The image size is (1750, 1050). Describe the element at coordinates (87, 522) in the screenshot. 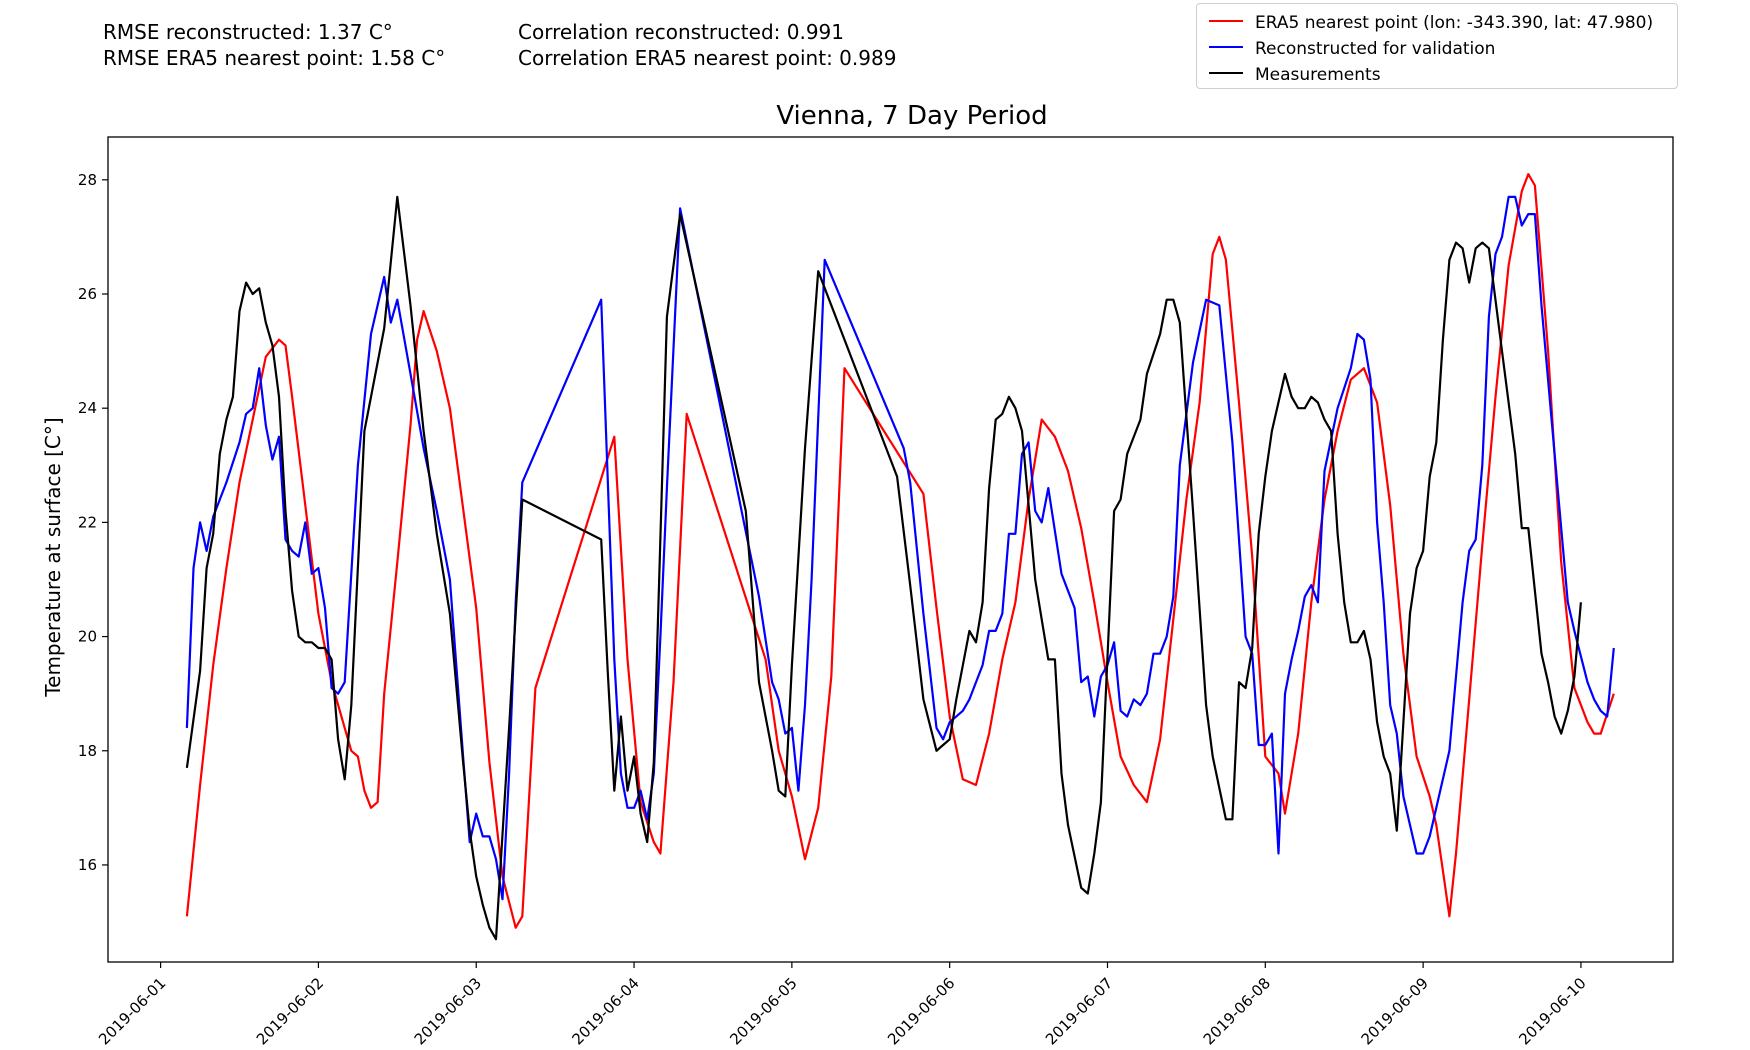

I see `y-tick-label: 22` at that location.